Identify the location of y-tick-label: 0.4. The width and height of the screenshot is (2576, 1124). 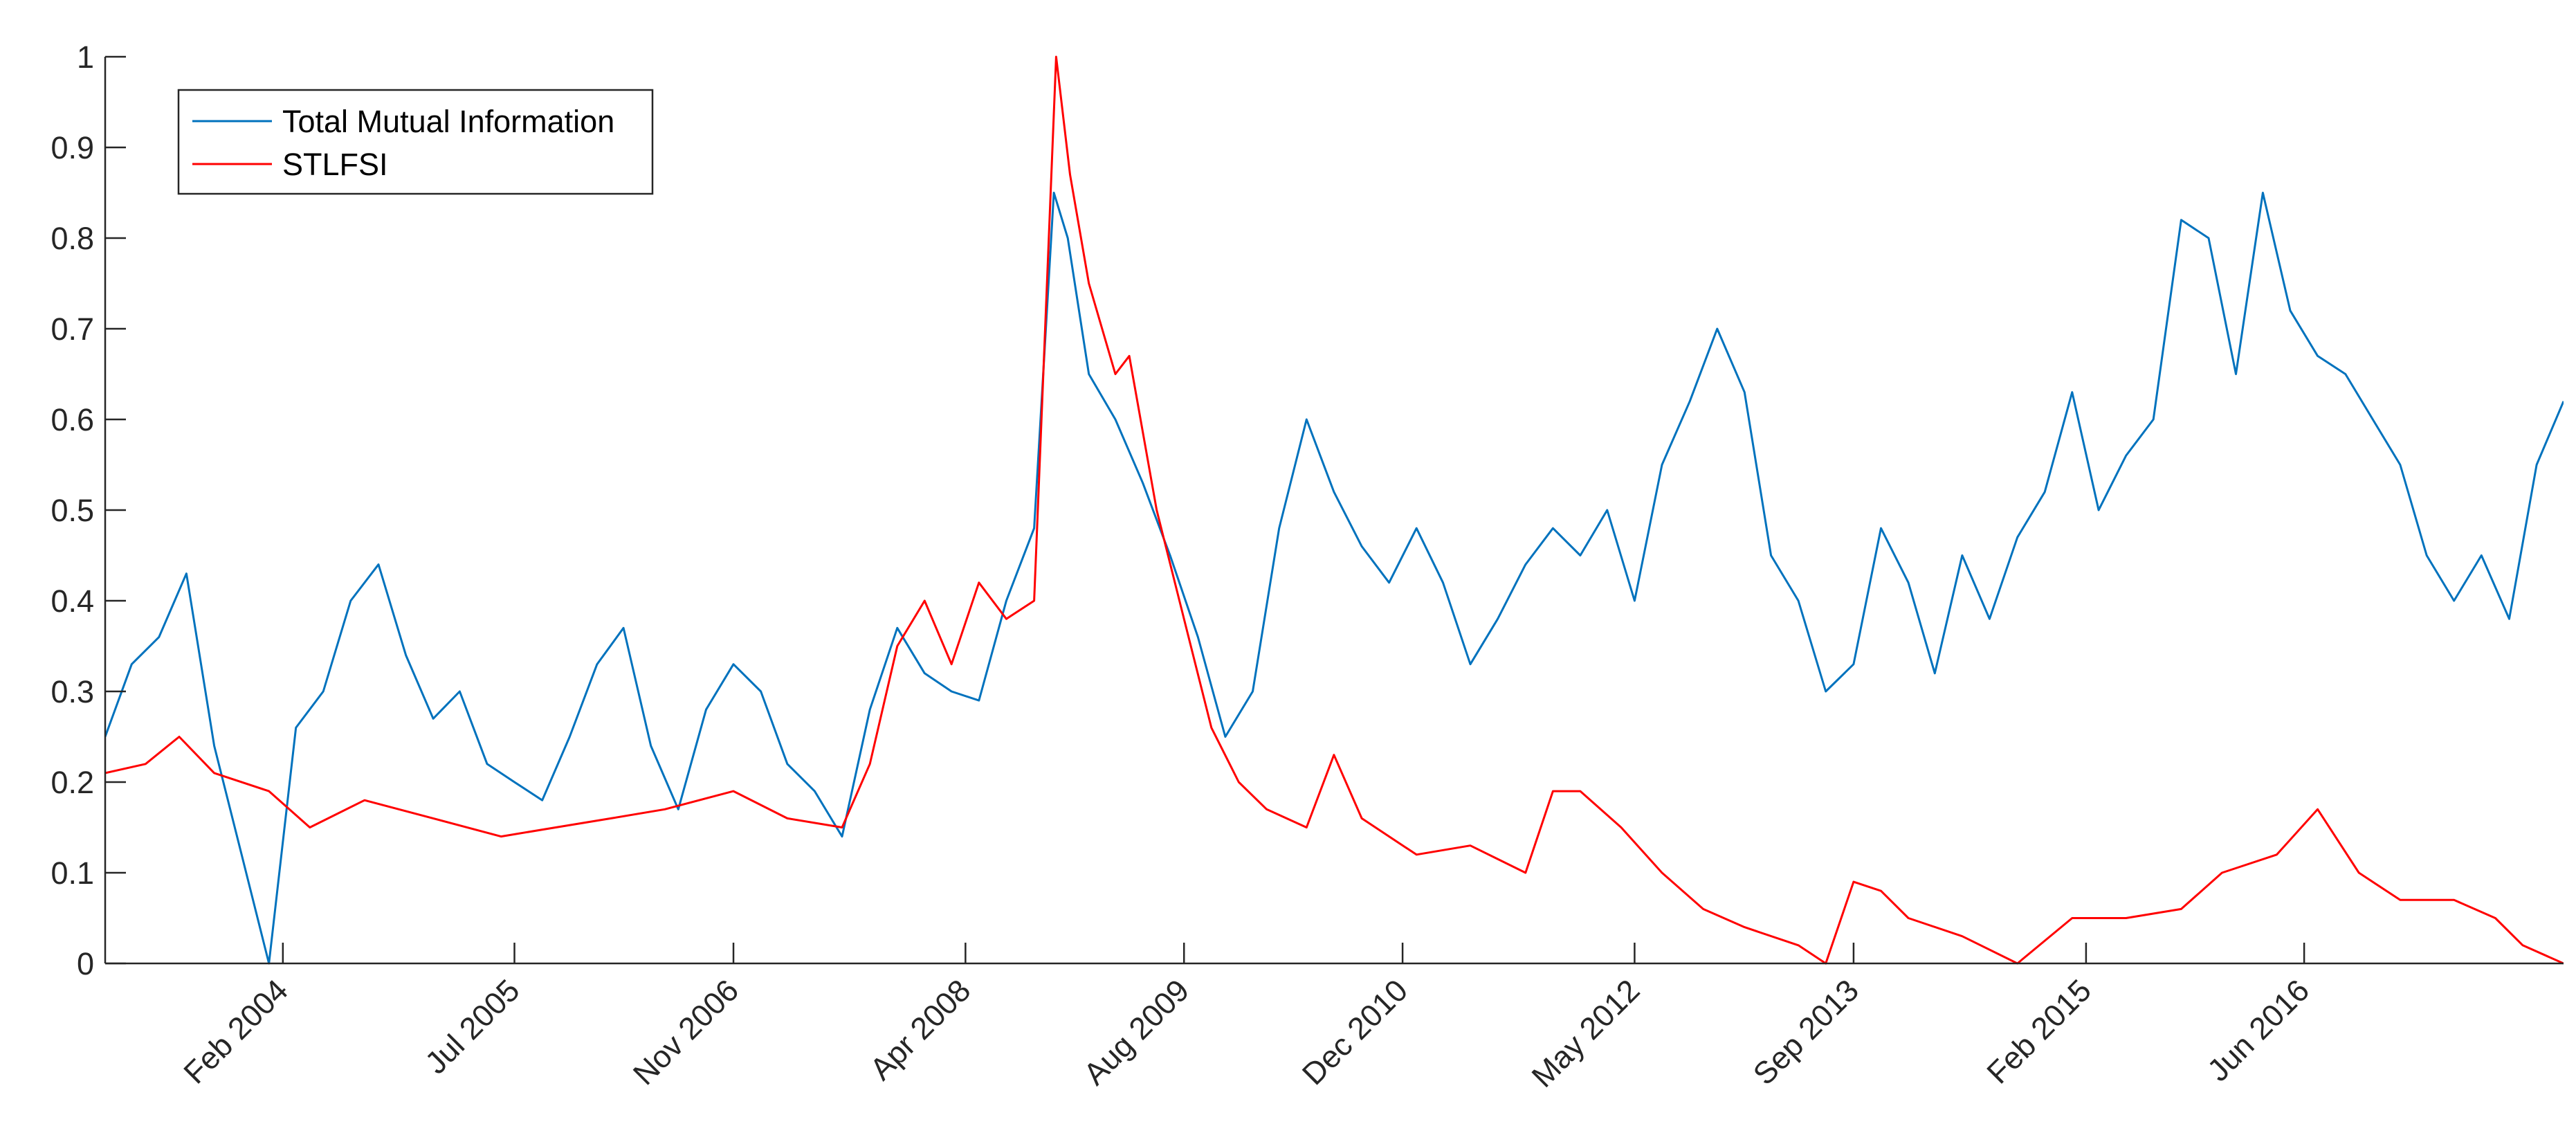
(73, 601).